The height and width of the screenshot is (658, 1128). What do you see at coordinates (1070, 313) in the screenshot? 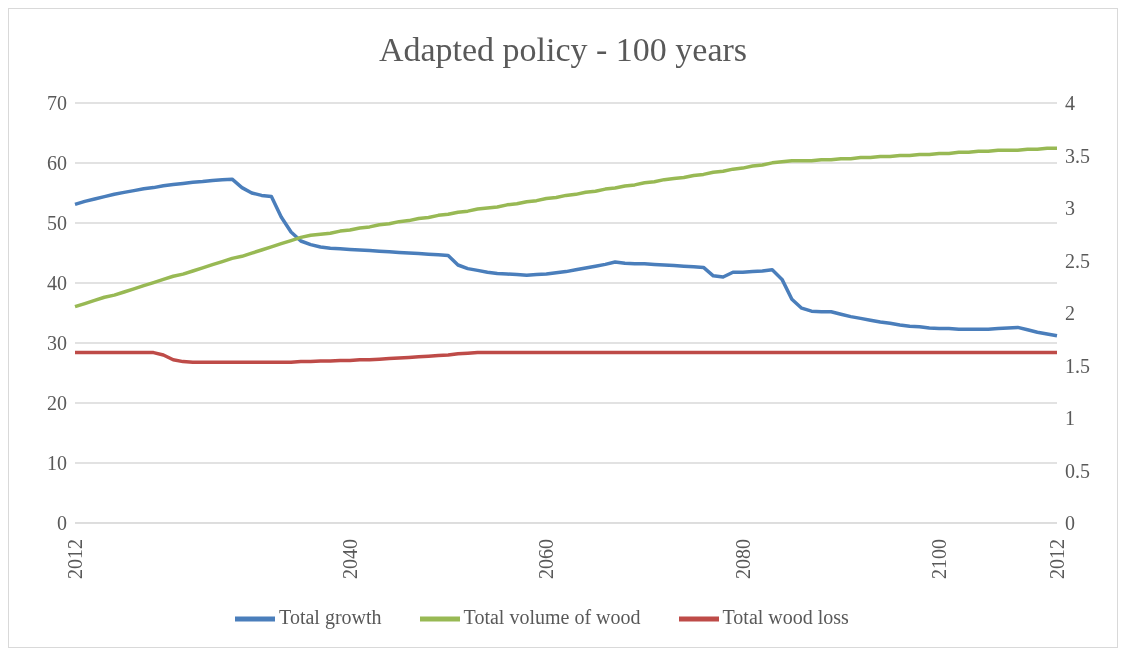
I see `y2-tick-label: 2` at bounding box center [1070, 313].